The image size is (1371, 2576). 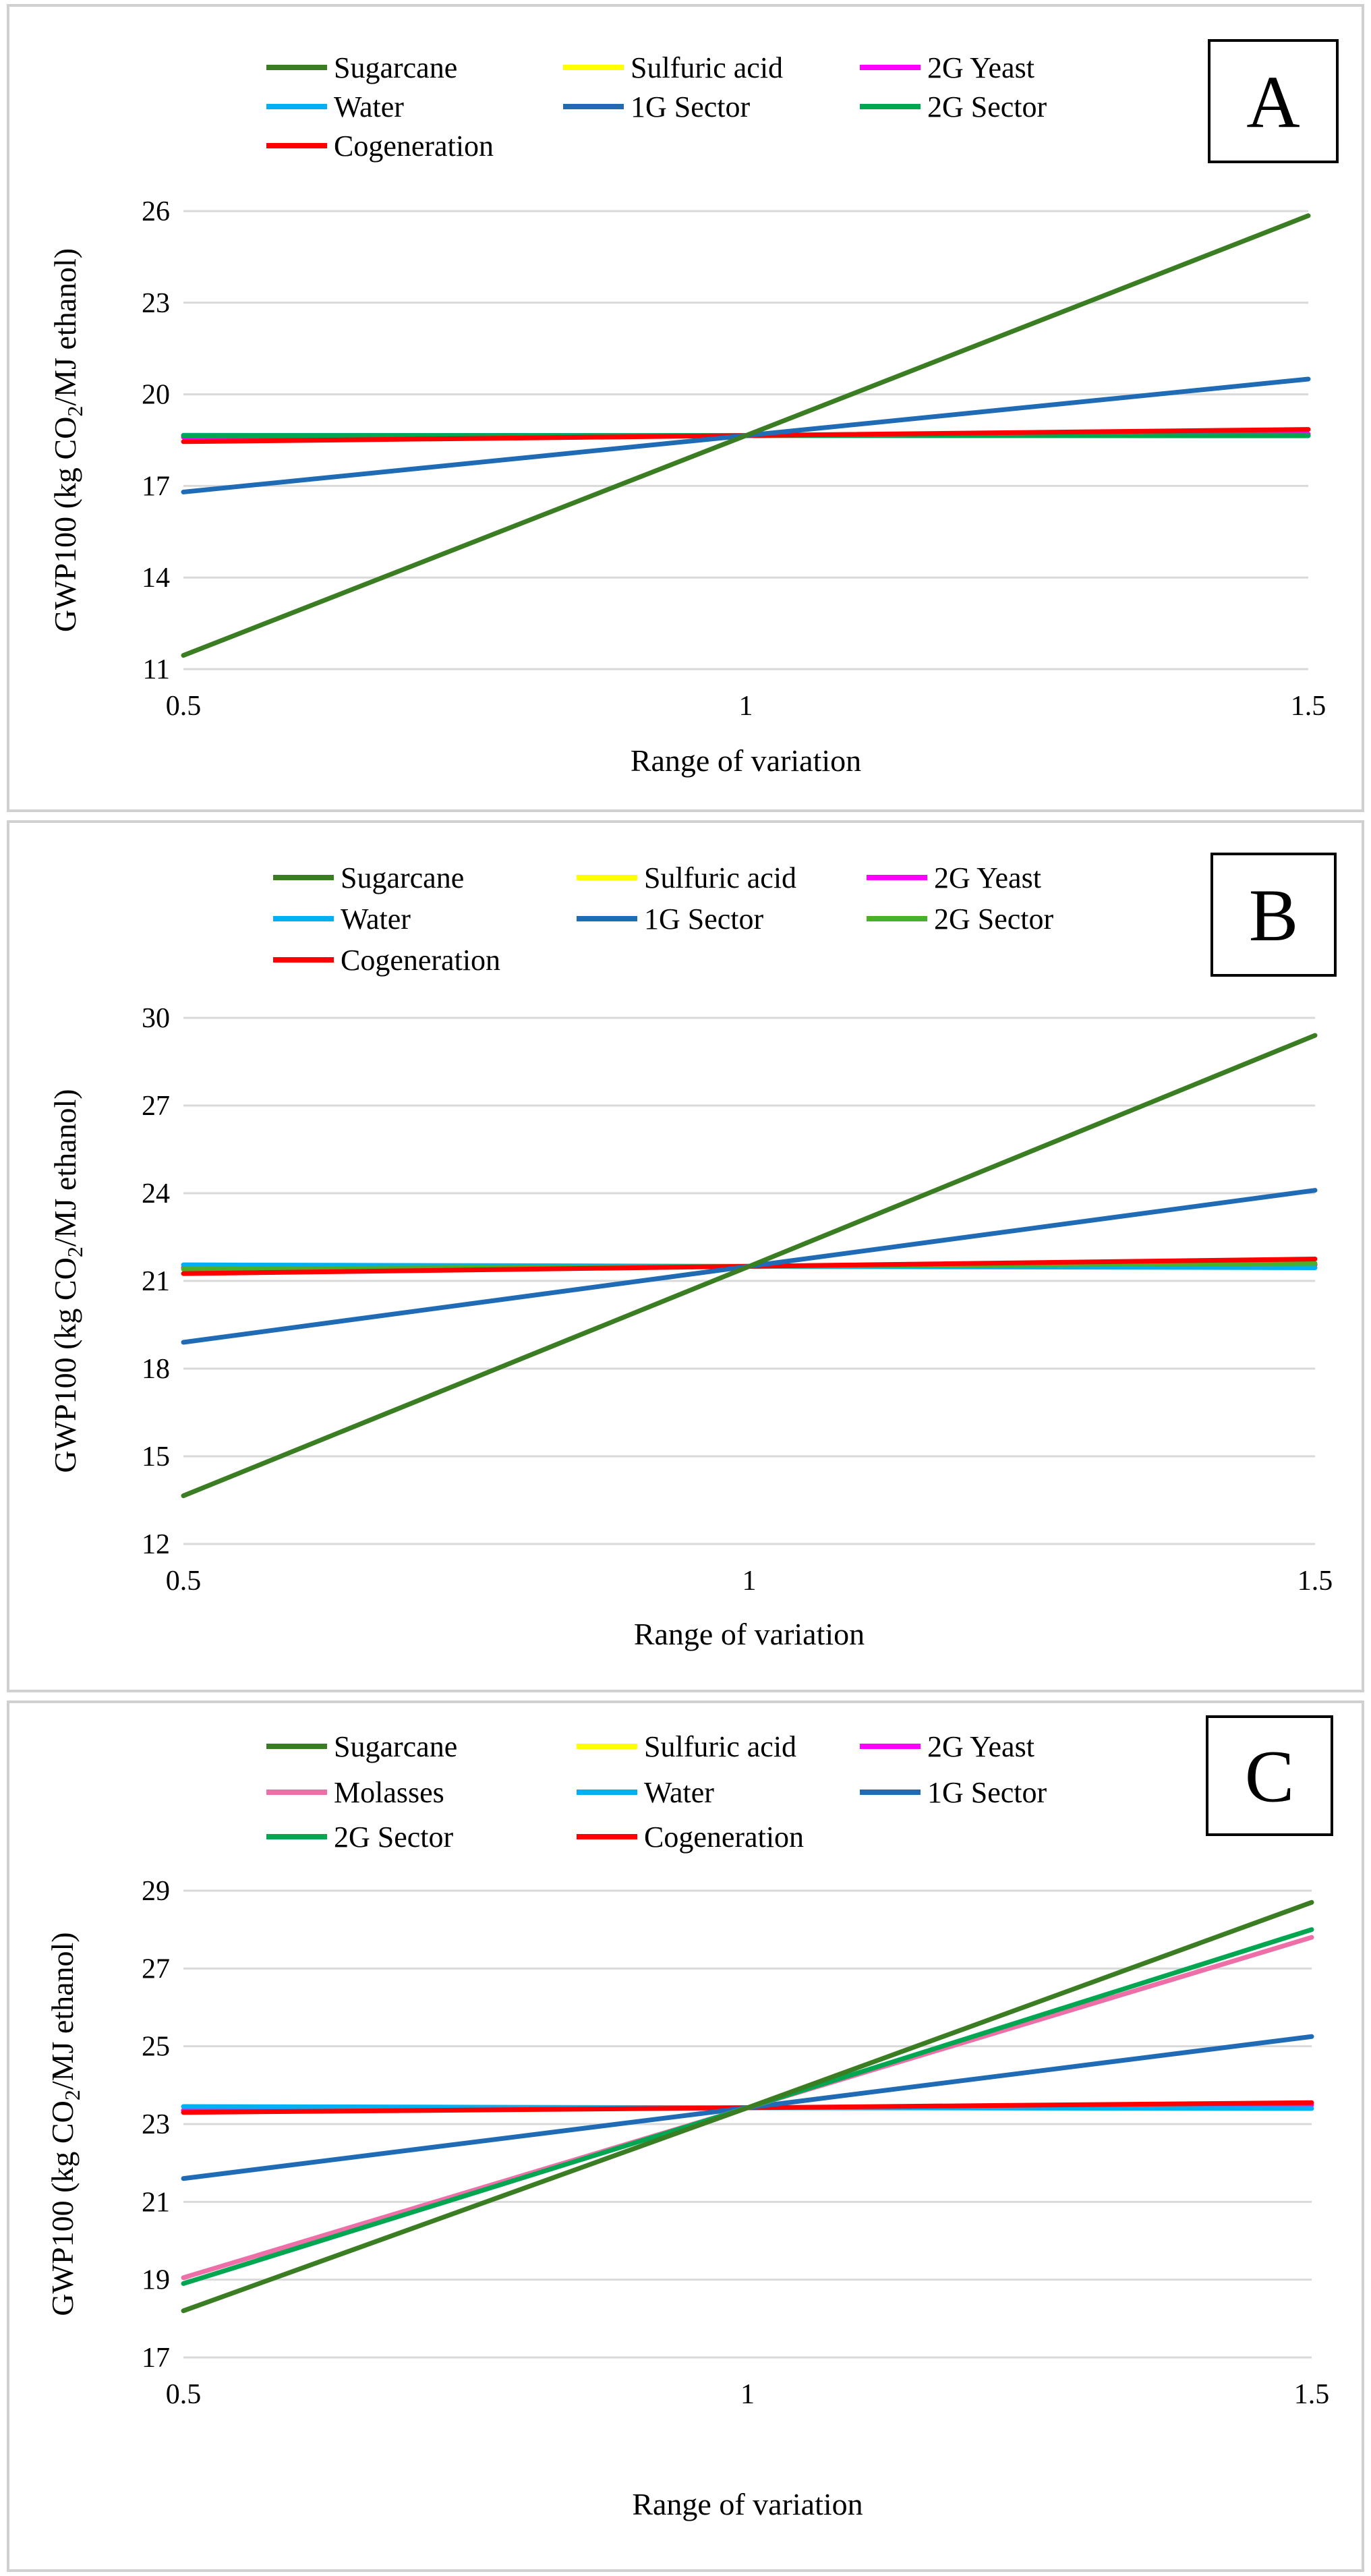 What do you see at coordinates (156, 2047) in the screenshot?
I see `y-tick-label: 25` at bounding box center [156, 2047].